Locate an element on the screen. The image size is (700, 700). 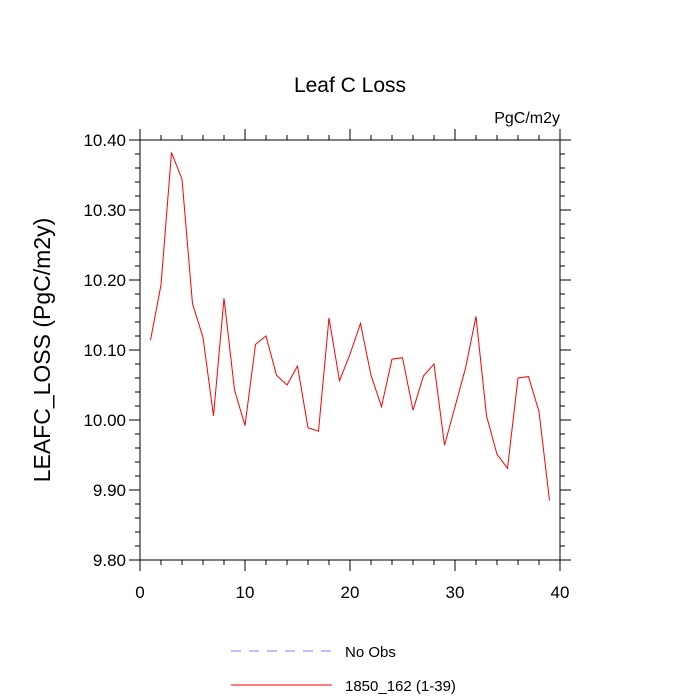
y-tick-label: 10.00 is located at coordinates (104, 420).